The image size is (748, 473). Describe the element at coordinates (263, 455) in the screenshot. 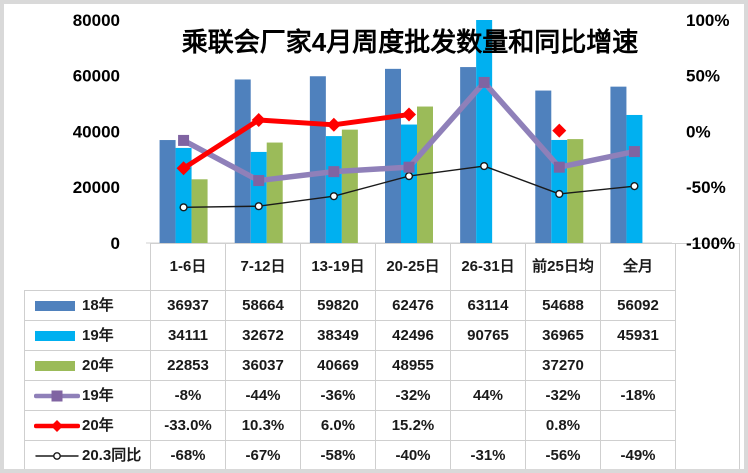

I see `table-cell: -67%` at that location.